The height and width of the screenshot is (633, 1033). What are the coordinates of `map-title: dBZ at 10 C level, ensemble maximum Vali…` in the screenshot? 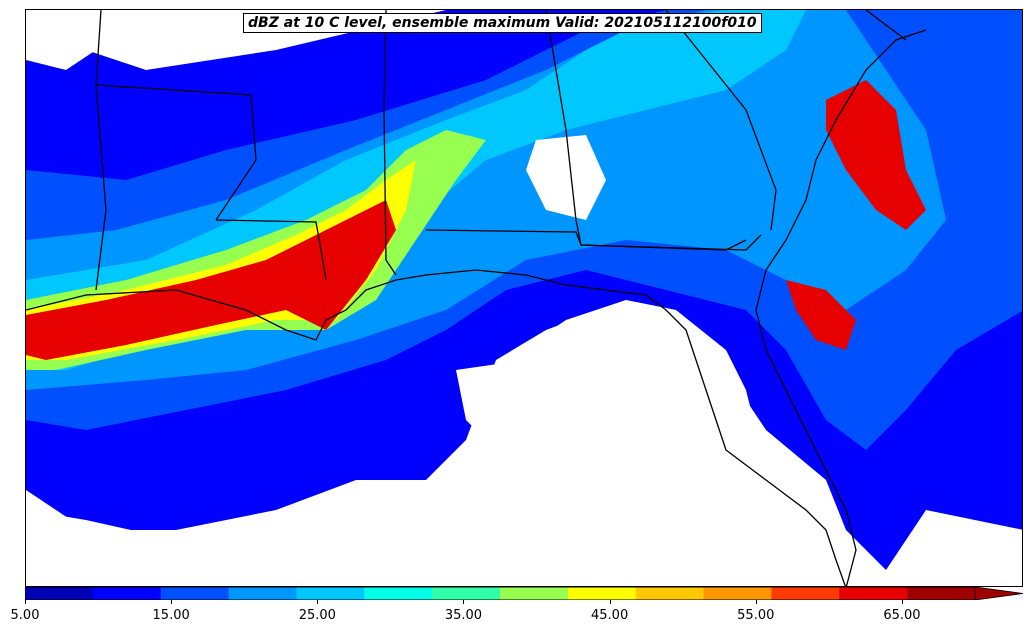 It's located at (502, 23).